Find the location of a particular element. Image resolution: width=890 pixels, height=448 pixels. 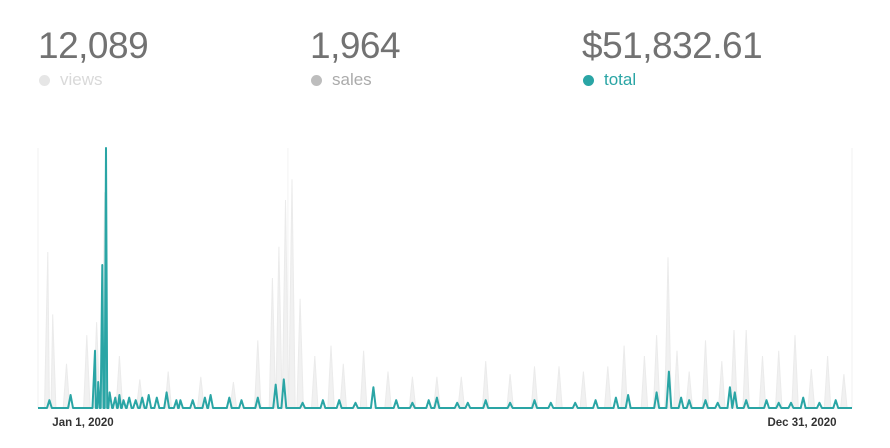

views-legend: views is located at coordinates (93, 80).